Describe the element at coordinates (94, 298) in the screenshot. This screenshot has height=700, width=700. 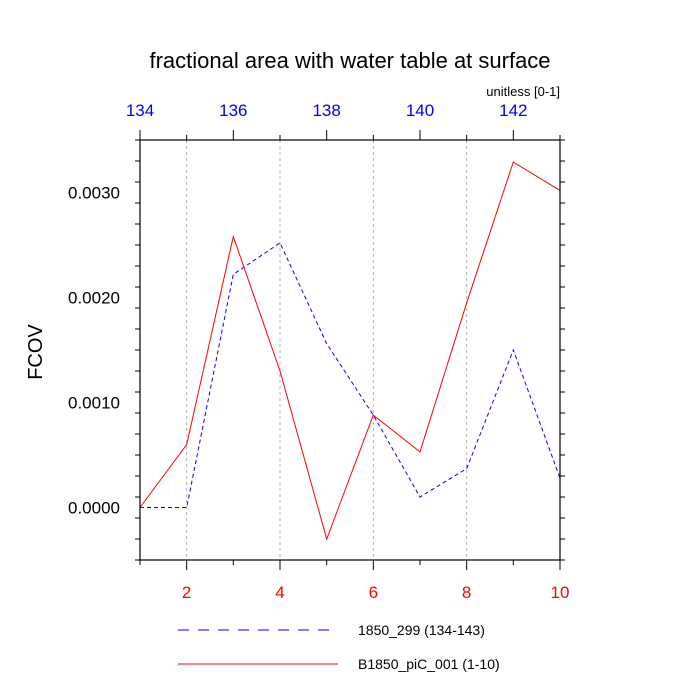
I see `y-tick-label: 0.0020` at that location.